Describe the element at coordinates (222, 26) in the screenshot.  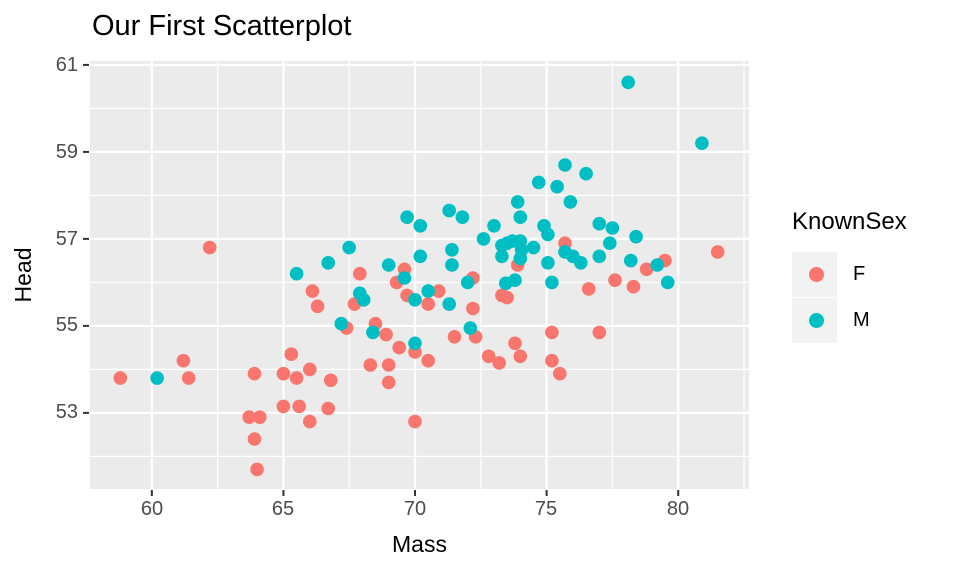
I see `plot-title: Our First Scatterplot` at that location.